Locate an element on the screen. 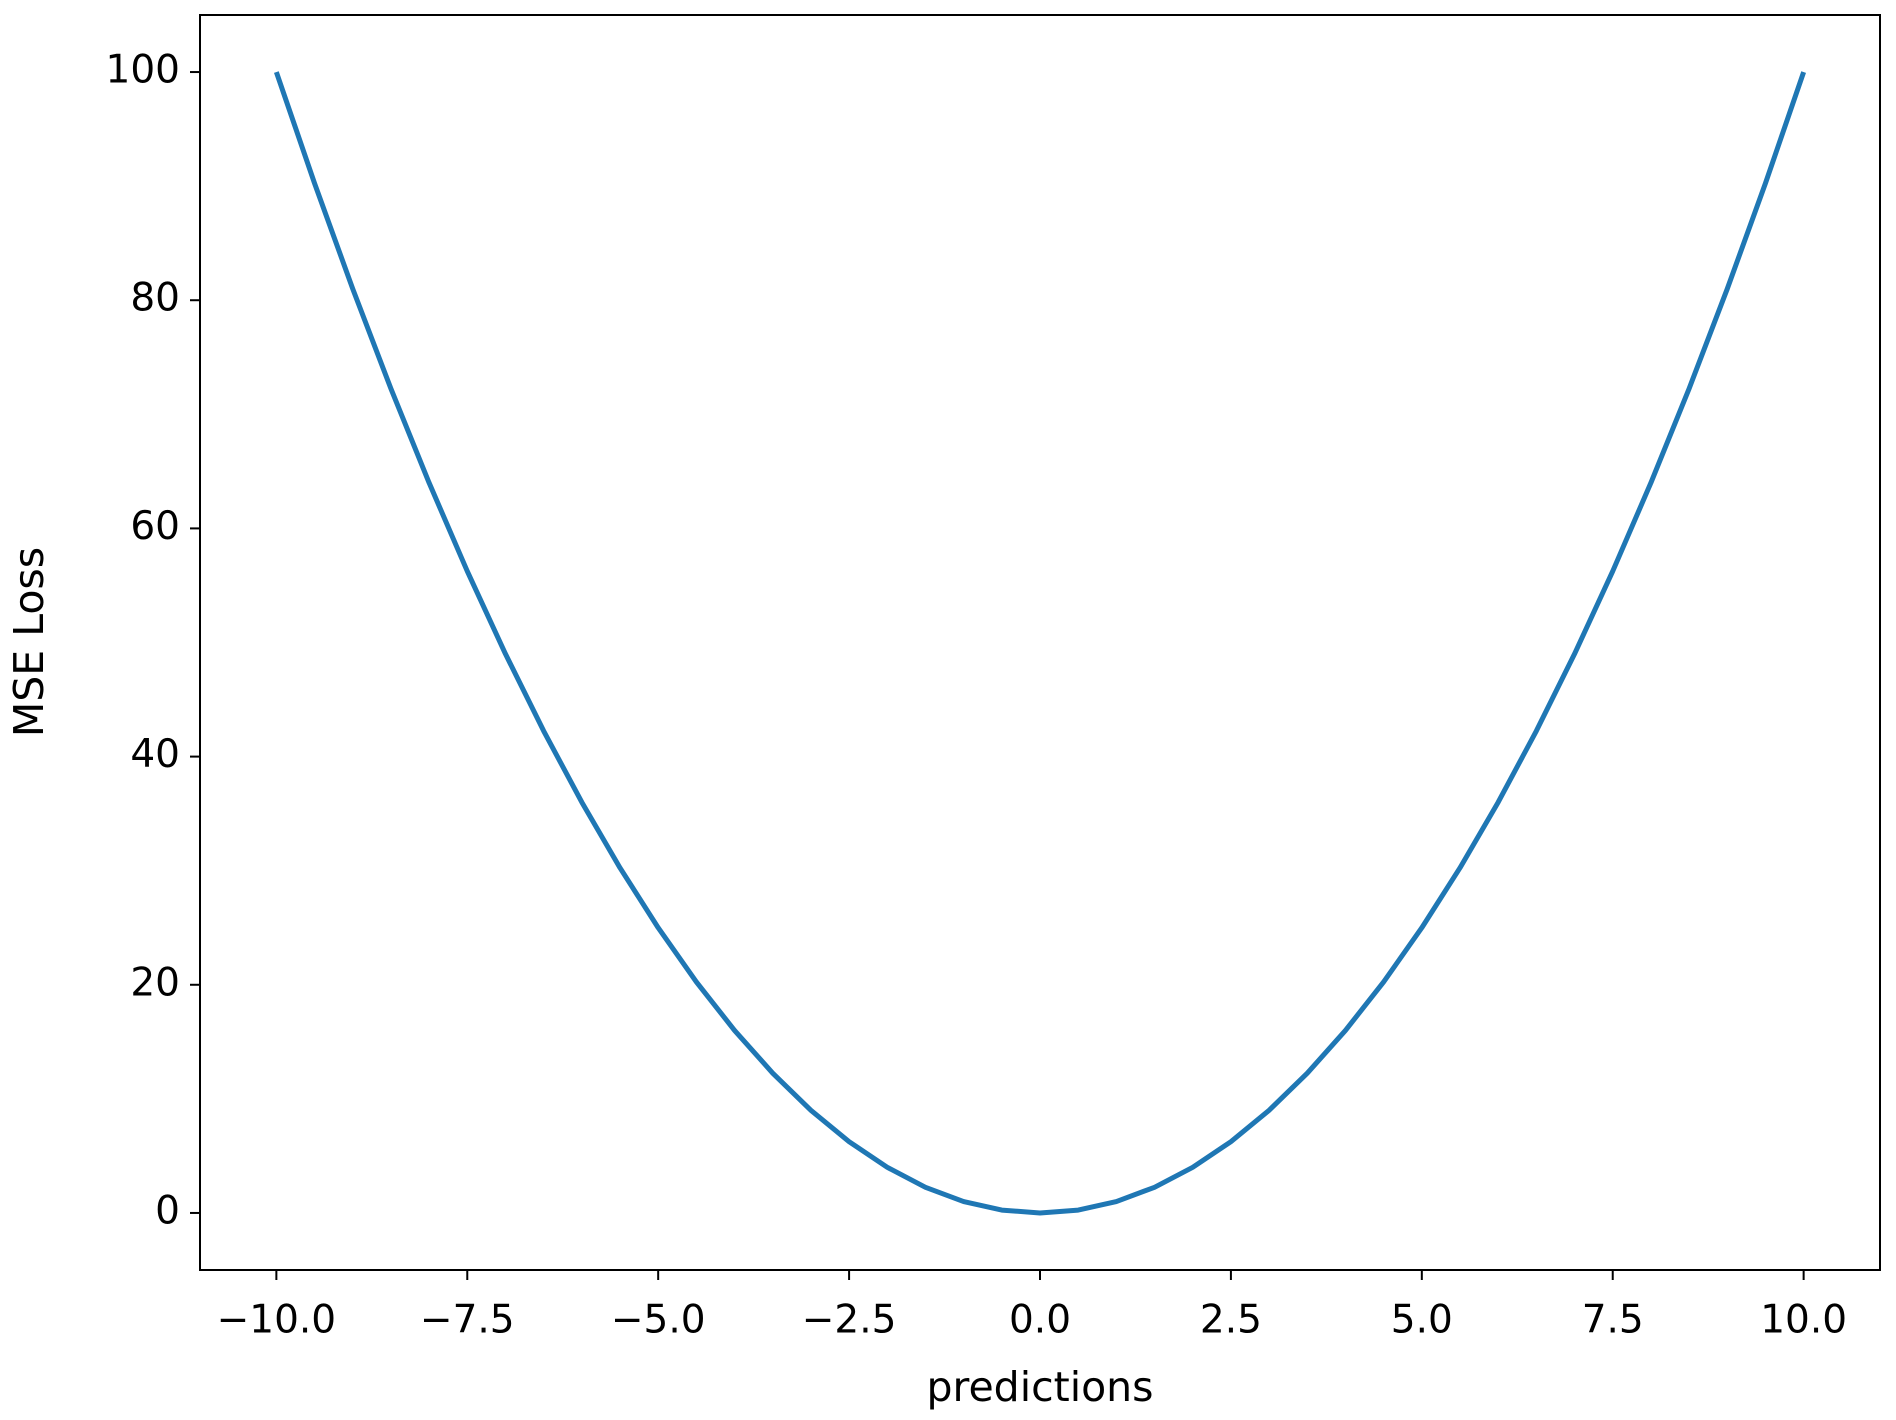  x-tick-label: 0.0 is located at coordinates (1040, 1320).